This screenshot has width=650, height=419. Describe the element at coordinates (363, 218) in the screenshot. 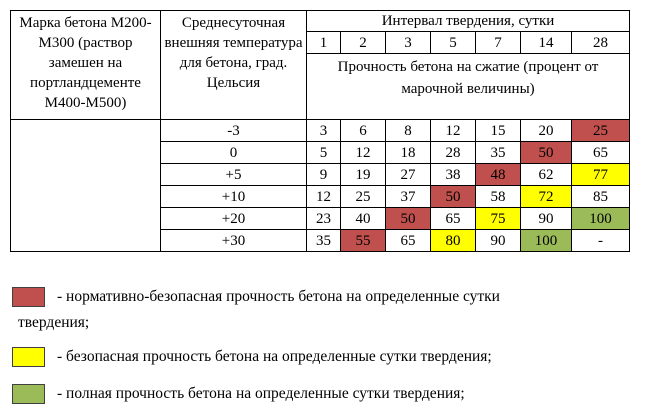

I see `strength-value-cell: 40` at that location.